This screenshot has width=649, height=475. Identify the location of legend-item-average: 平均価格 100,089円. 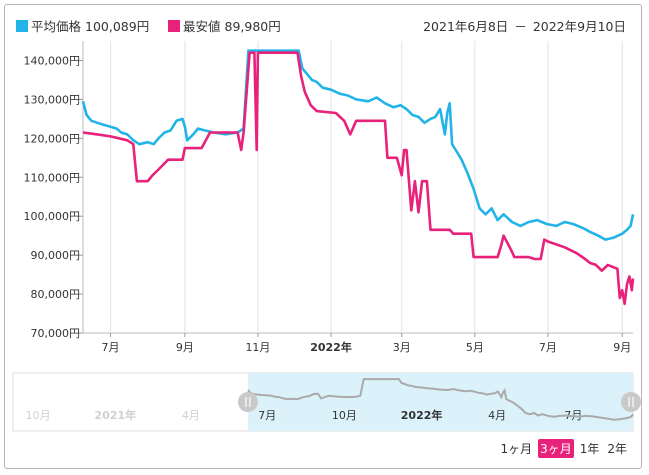
(82, 25).